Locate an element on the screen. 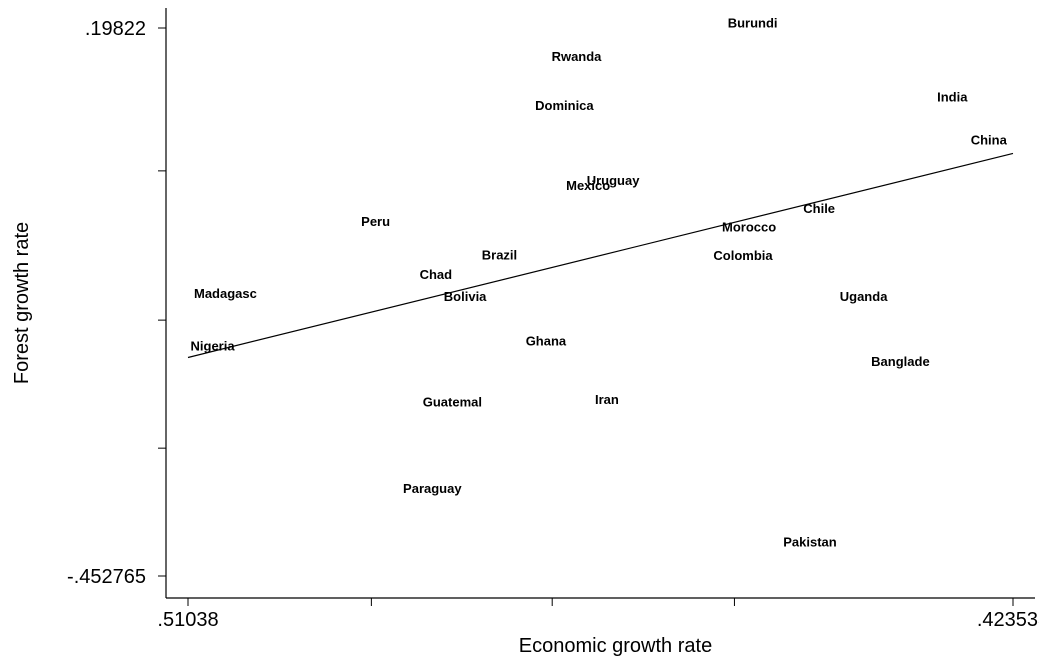 Image resolution: width=1039 pixels, height=658 pixels. x-axis-title: Economic growth rate is located at coordinates (615, 646).